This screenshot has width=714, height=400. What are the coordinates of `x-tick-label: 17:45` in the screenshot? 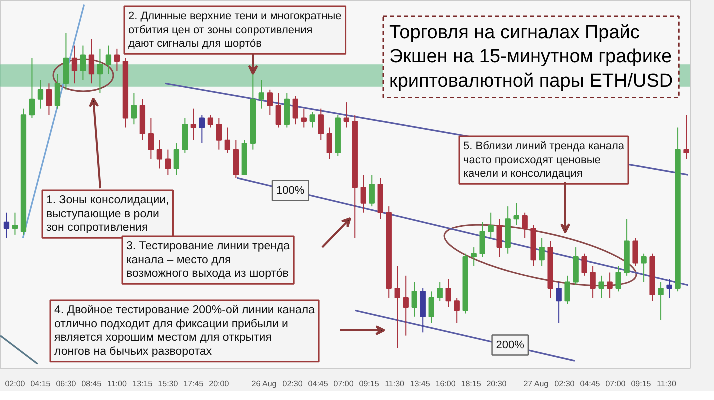 It's located at (194, 384).